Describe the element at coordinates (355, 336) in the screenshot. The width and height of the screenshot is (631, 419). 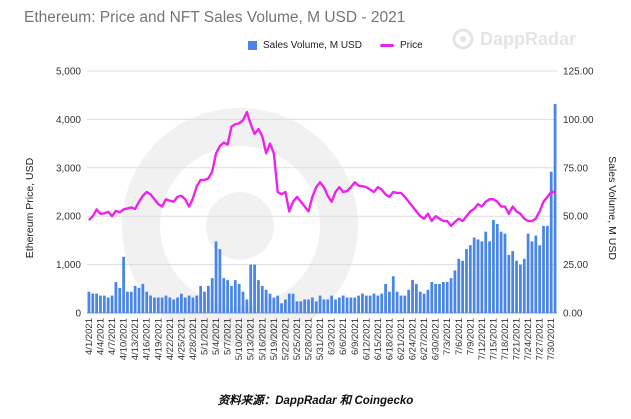
I see `x-tick-label: 6/9/2021` at that location.